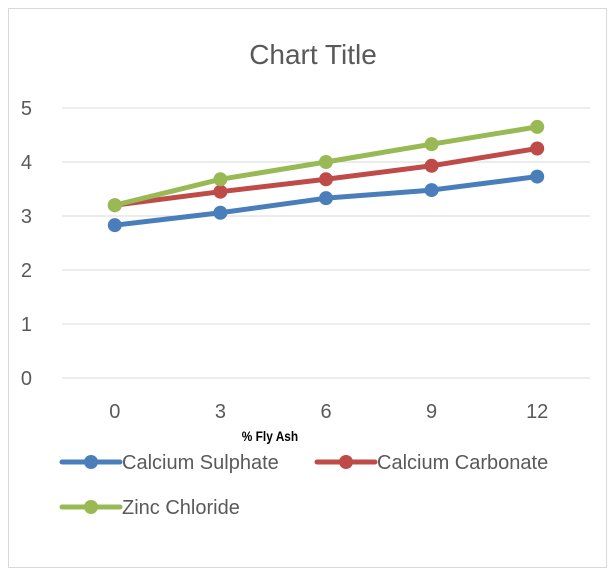 This screenshot has height=568, width=610. I want to click on x-tick-label: 0, so click(114, 412).